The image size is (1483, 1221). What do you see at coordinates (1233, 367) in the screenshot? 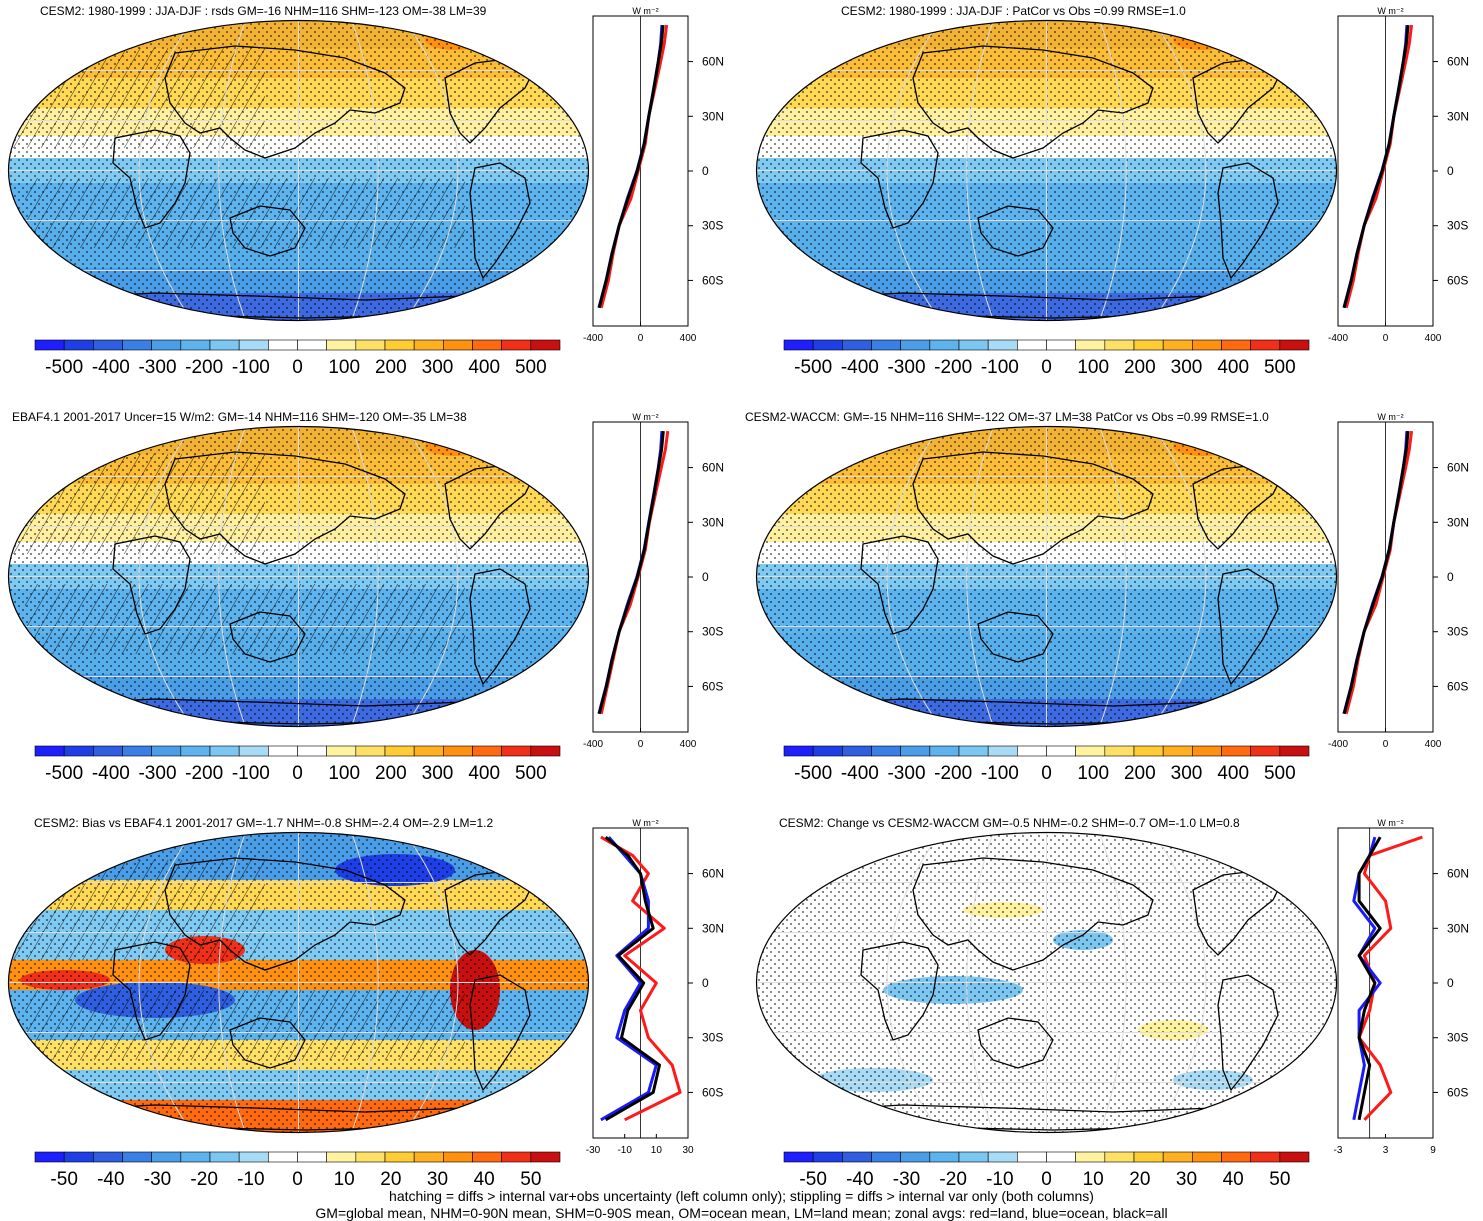
I see `colorbar-label: 400` at bounding box center [1233, 367].